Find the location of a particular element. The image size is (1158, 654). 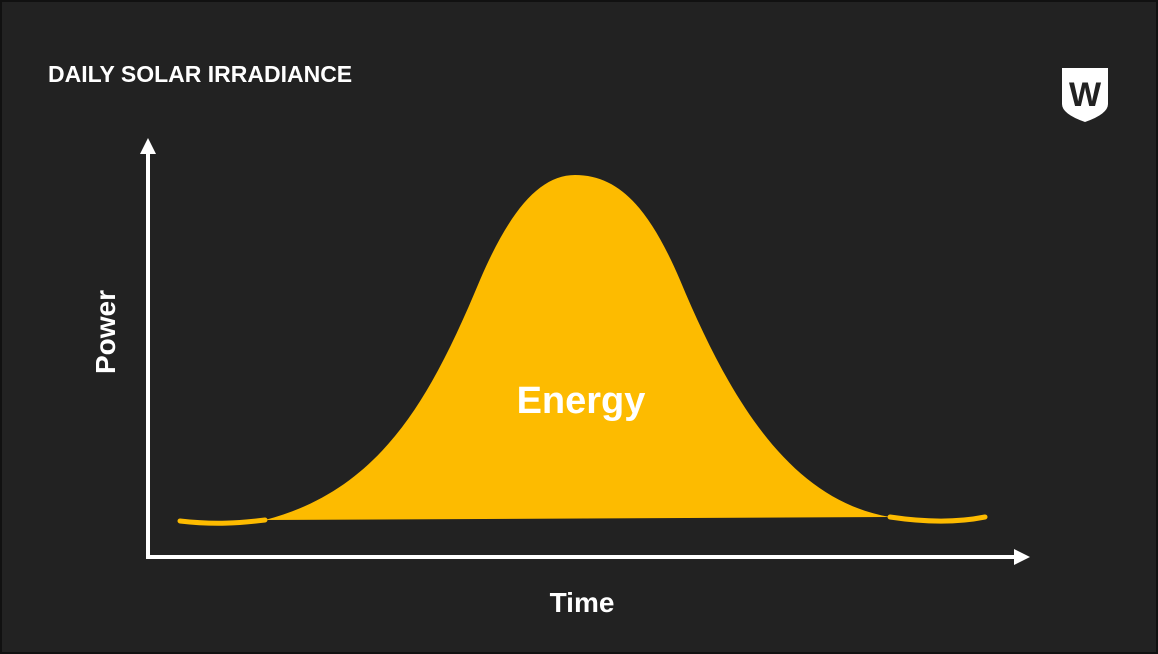

logo: W is located at coordinates (1085, 95).